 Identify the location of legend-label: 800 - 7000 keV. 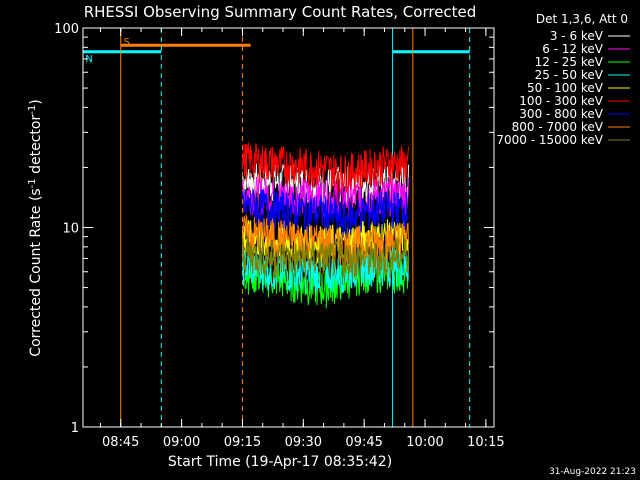
(558, 127).